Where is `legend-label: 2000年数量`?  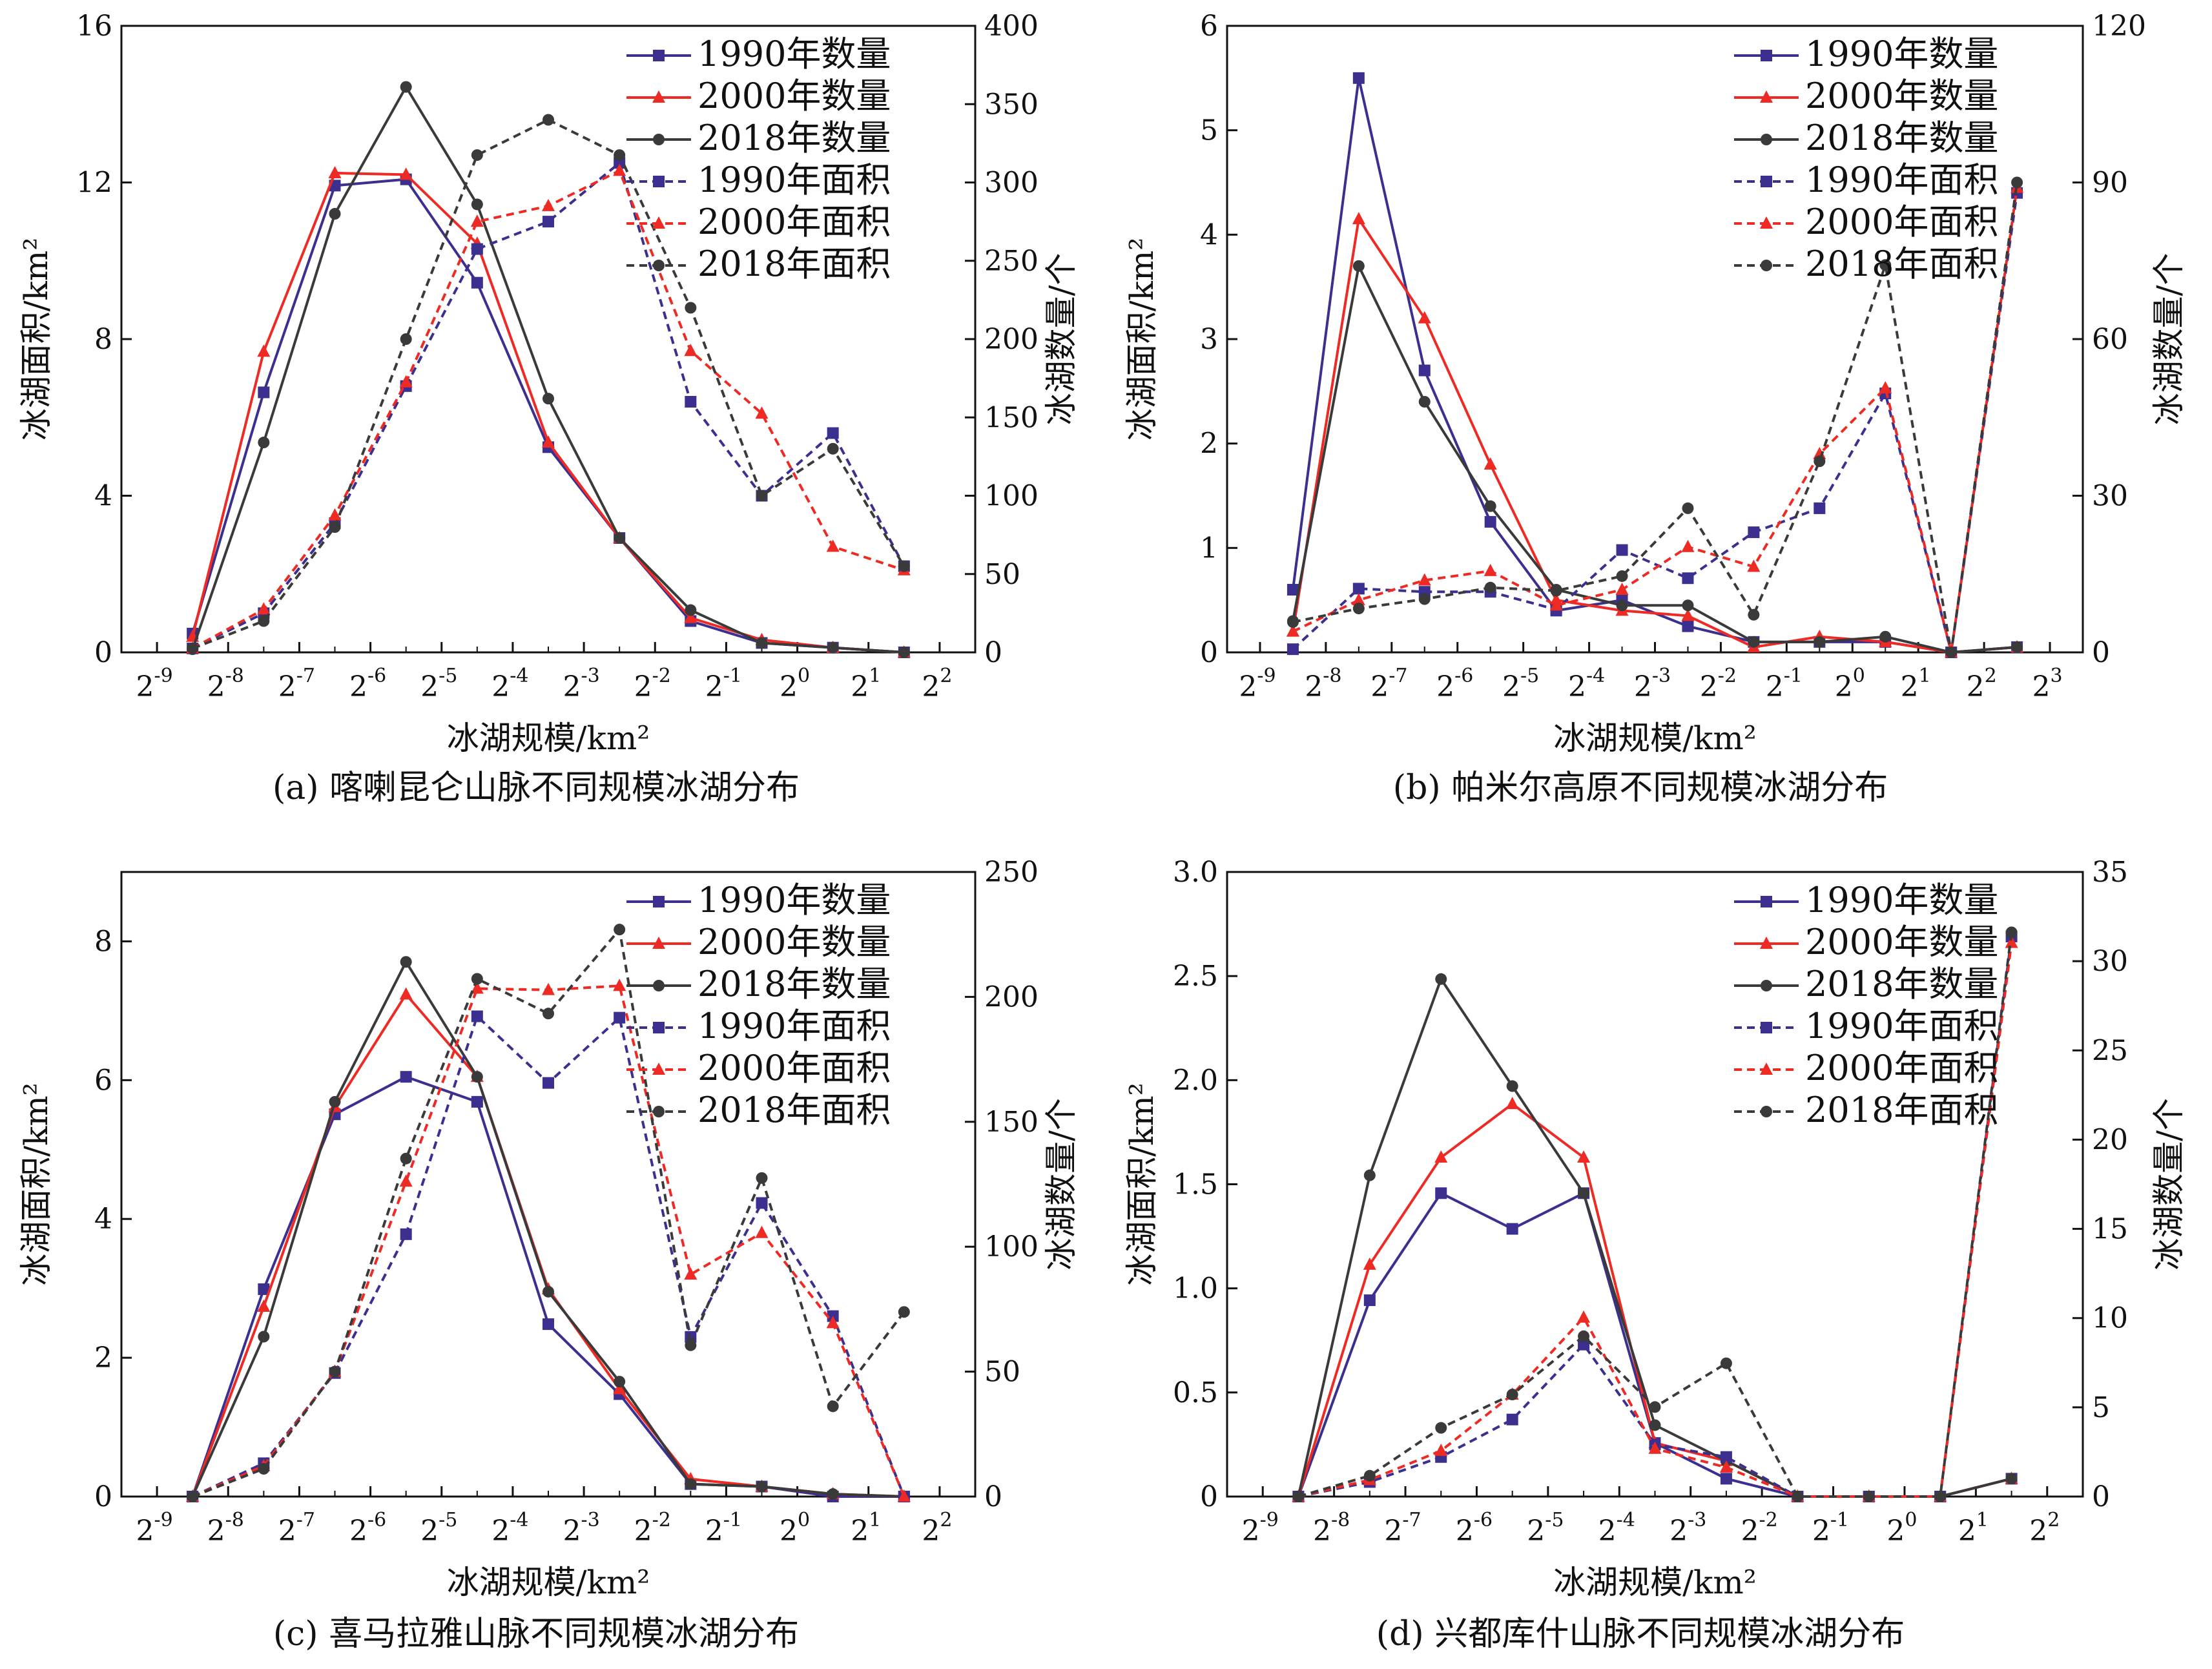
legend-label: 2000年数量 is located at coordinates (794, 942).